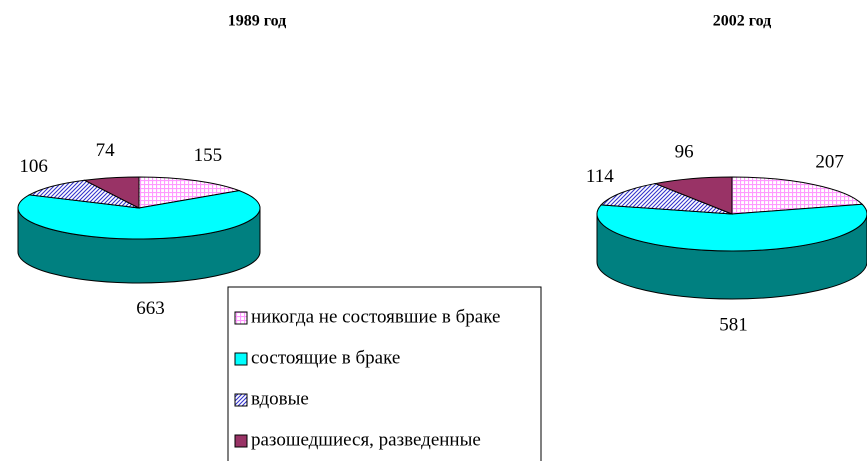 This screenshot has height=461, width=867. I want to click on data-label: 663, so click(150, 308).